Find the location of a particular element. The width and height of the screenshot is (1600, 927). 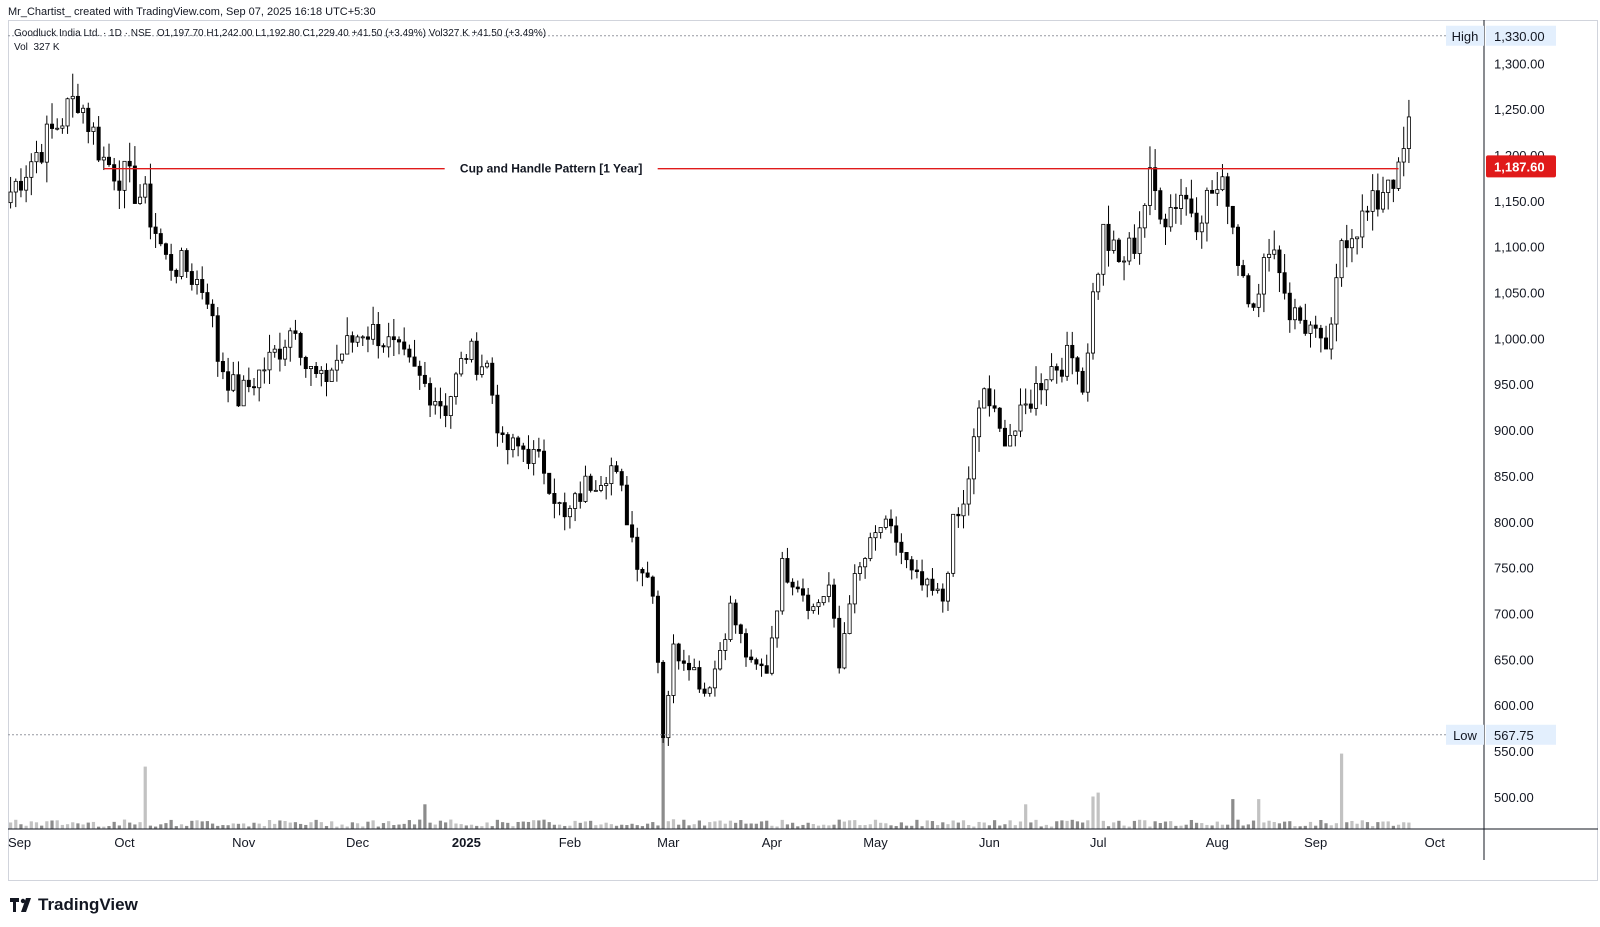

y-tick-label: 550.00 is located at coordinates (1514, 751).